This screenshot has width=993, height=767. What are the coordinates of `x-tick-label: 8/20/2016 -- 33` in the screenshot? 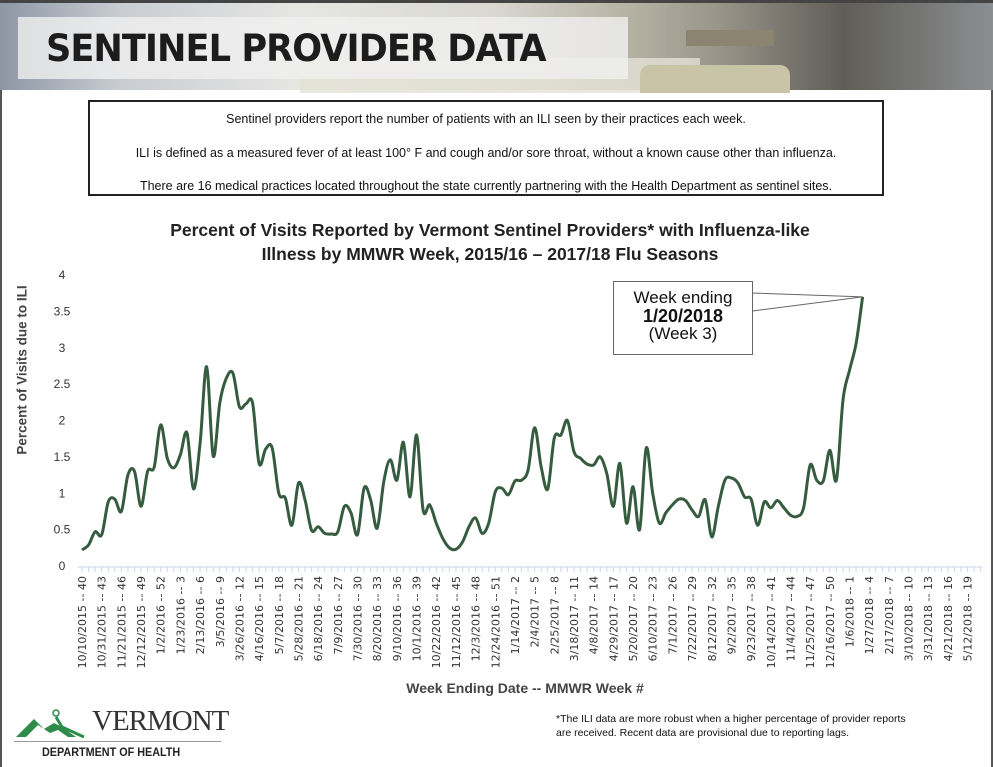 It's located at (377, 618).